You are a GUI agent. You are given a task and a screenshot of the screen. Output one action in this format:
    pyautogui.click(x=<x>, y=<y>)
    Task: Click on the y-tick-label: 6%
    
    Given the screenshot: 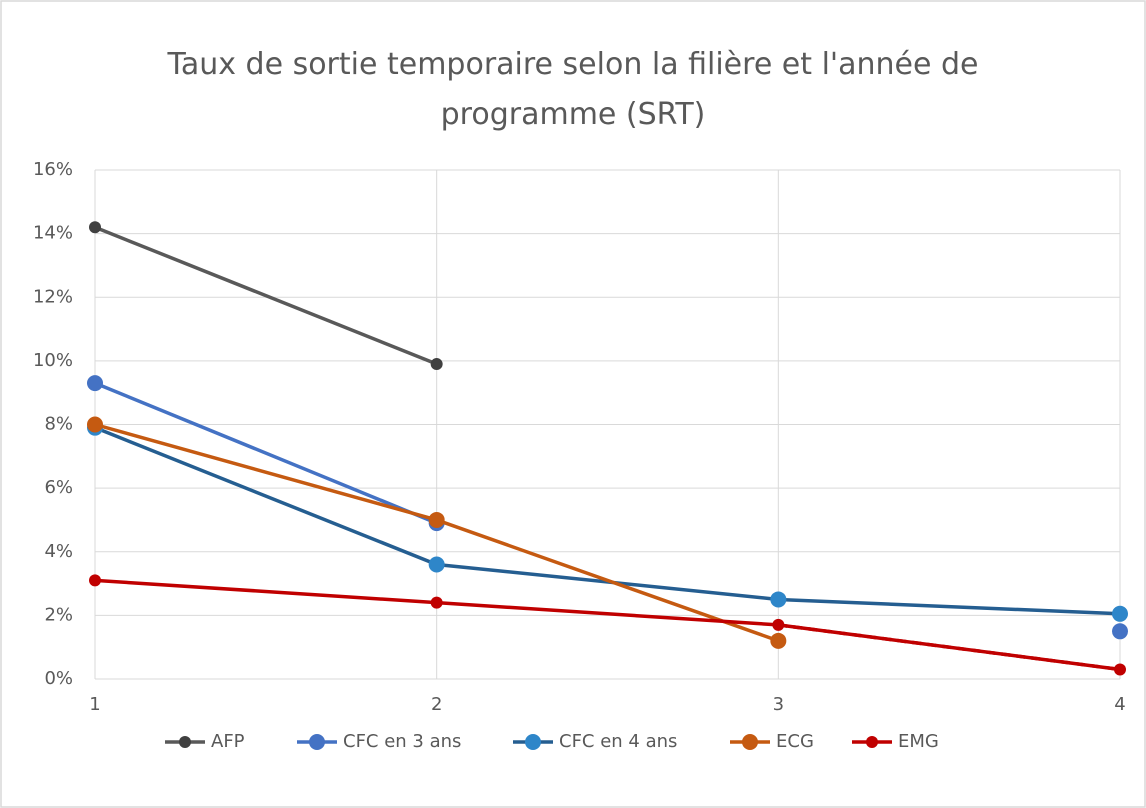 What is the action you would take?
    pyautogui.click(x=58, y=487)
    